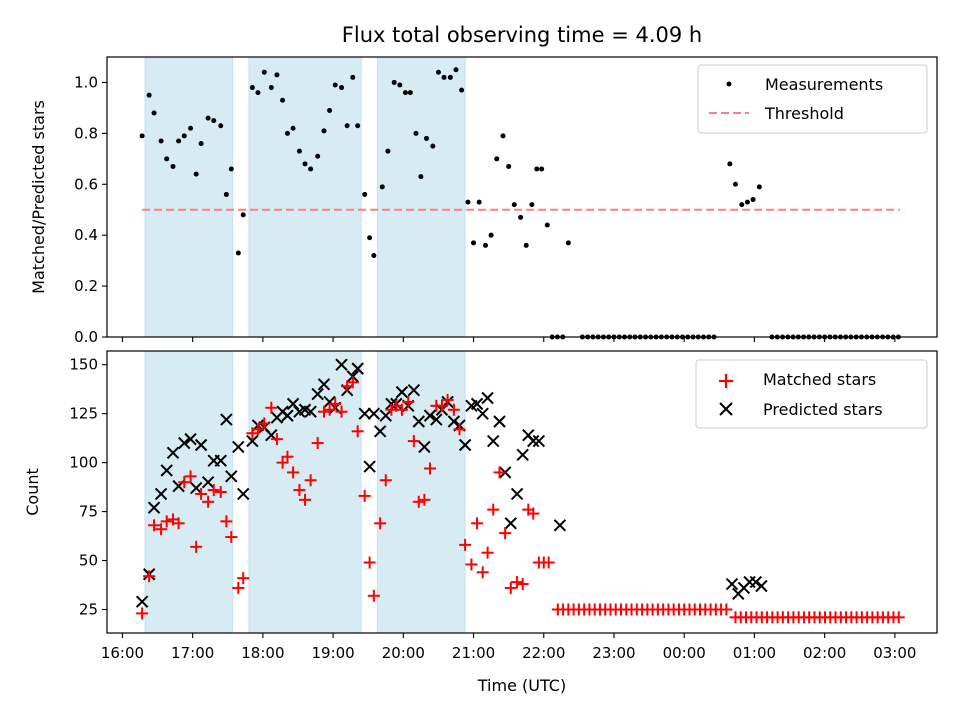 This screenshot has width=960, height=720. I want to click on x-tick-label: 19:00, so click(332, 653).